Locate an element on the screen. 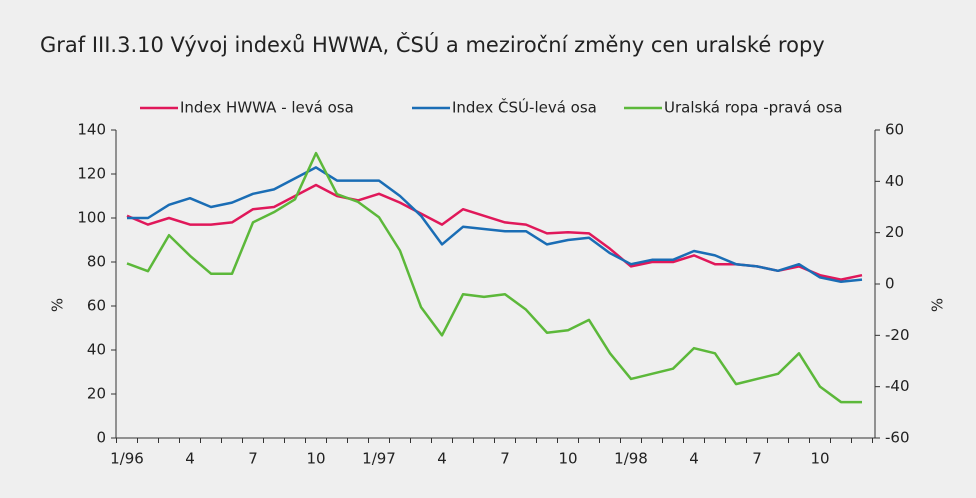 The image size is (976, 498). y-tick-label: 140 is located at coordinates (91, 130).